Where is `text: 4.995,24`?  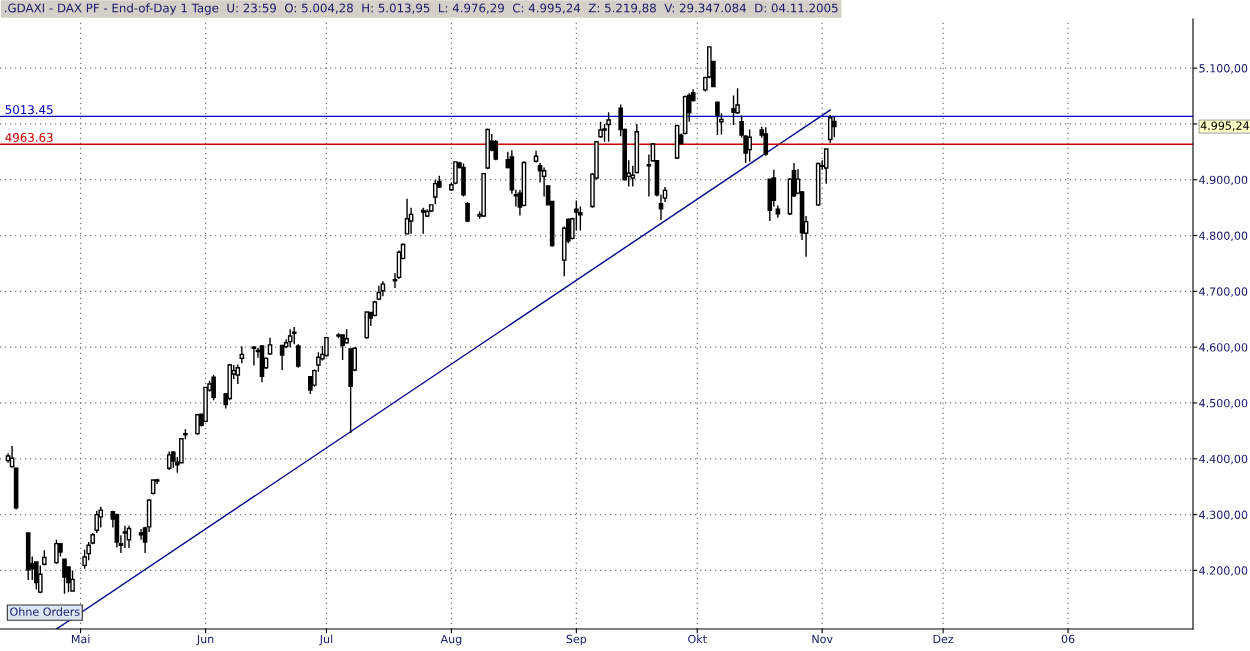
text: 4.995,24 is located at coordinates (1225, 126).